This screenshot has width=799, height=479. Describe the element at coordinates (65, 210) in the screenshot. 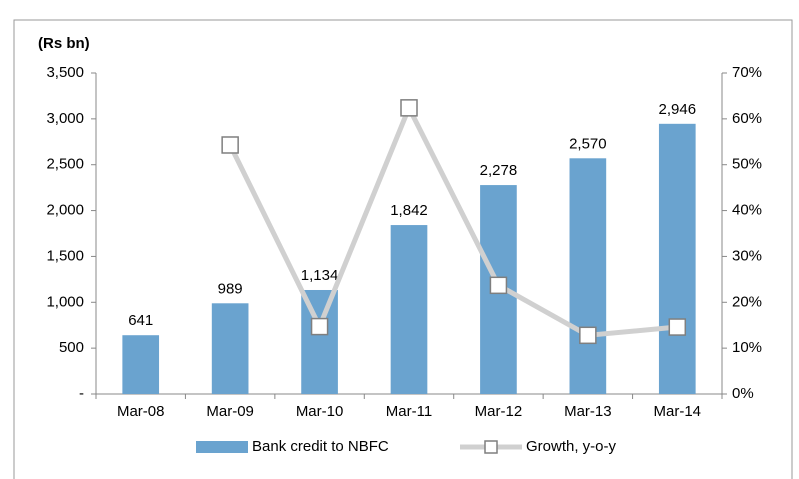

I see `y-tick-label: 2,000` at that location.